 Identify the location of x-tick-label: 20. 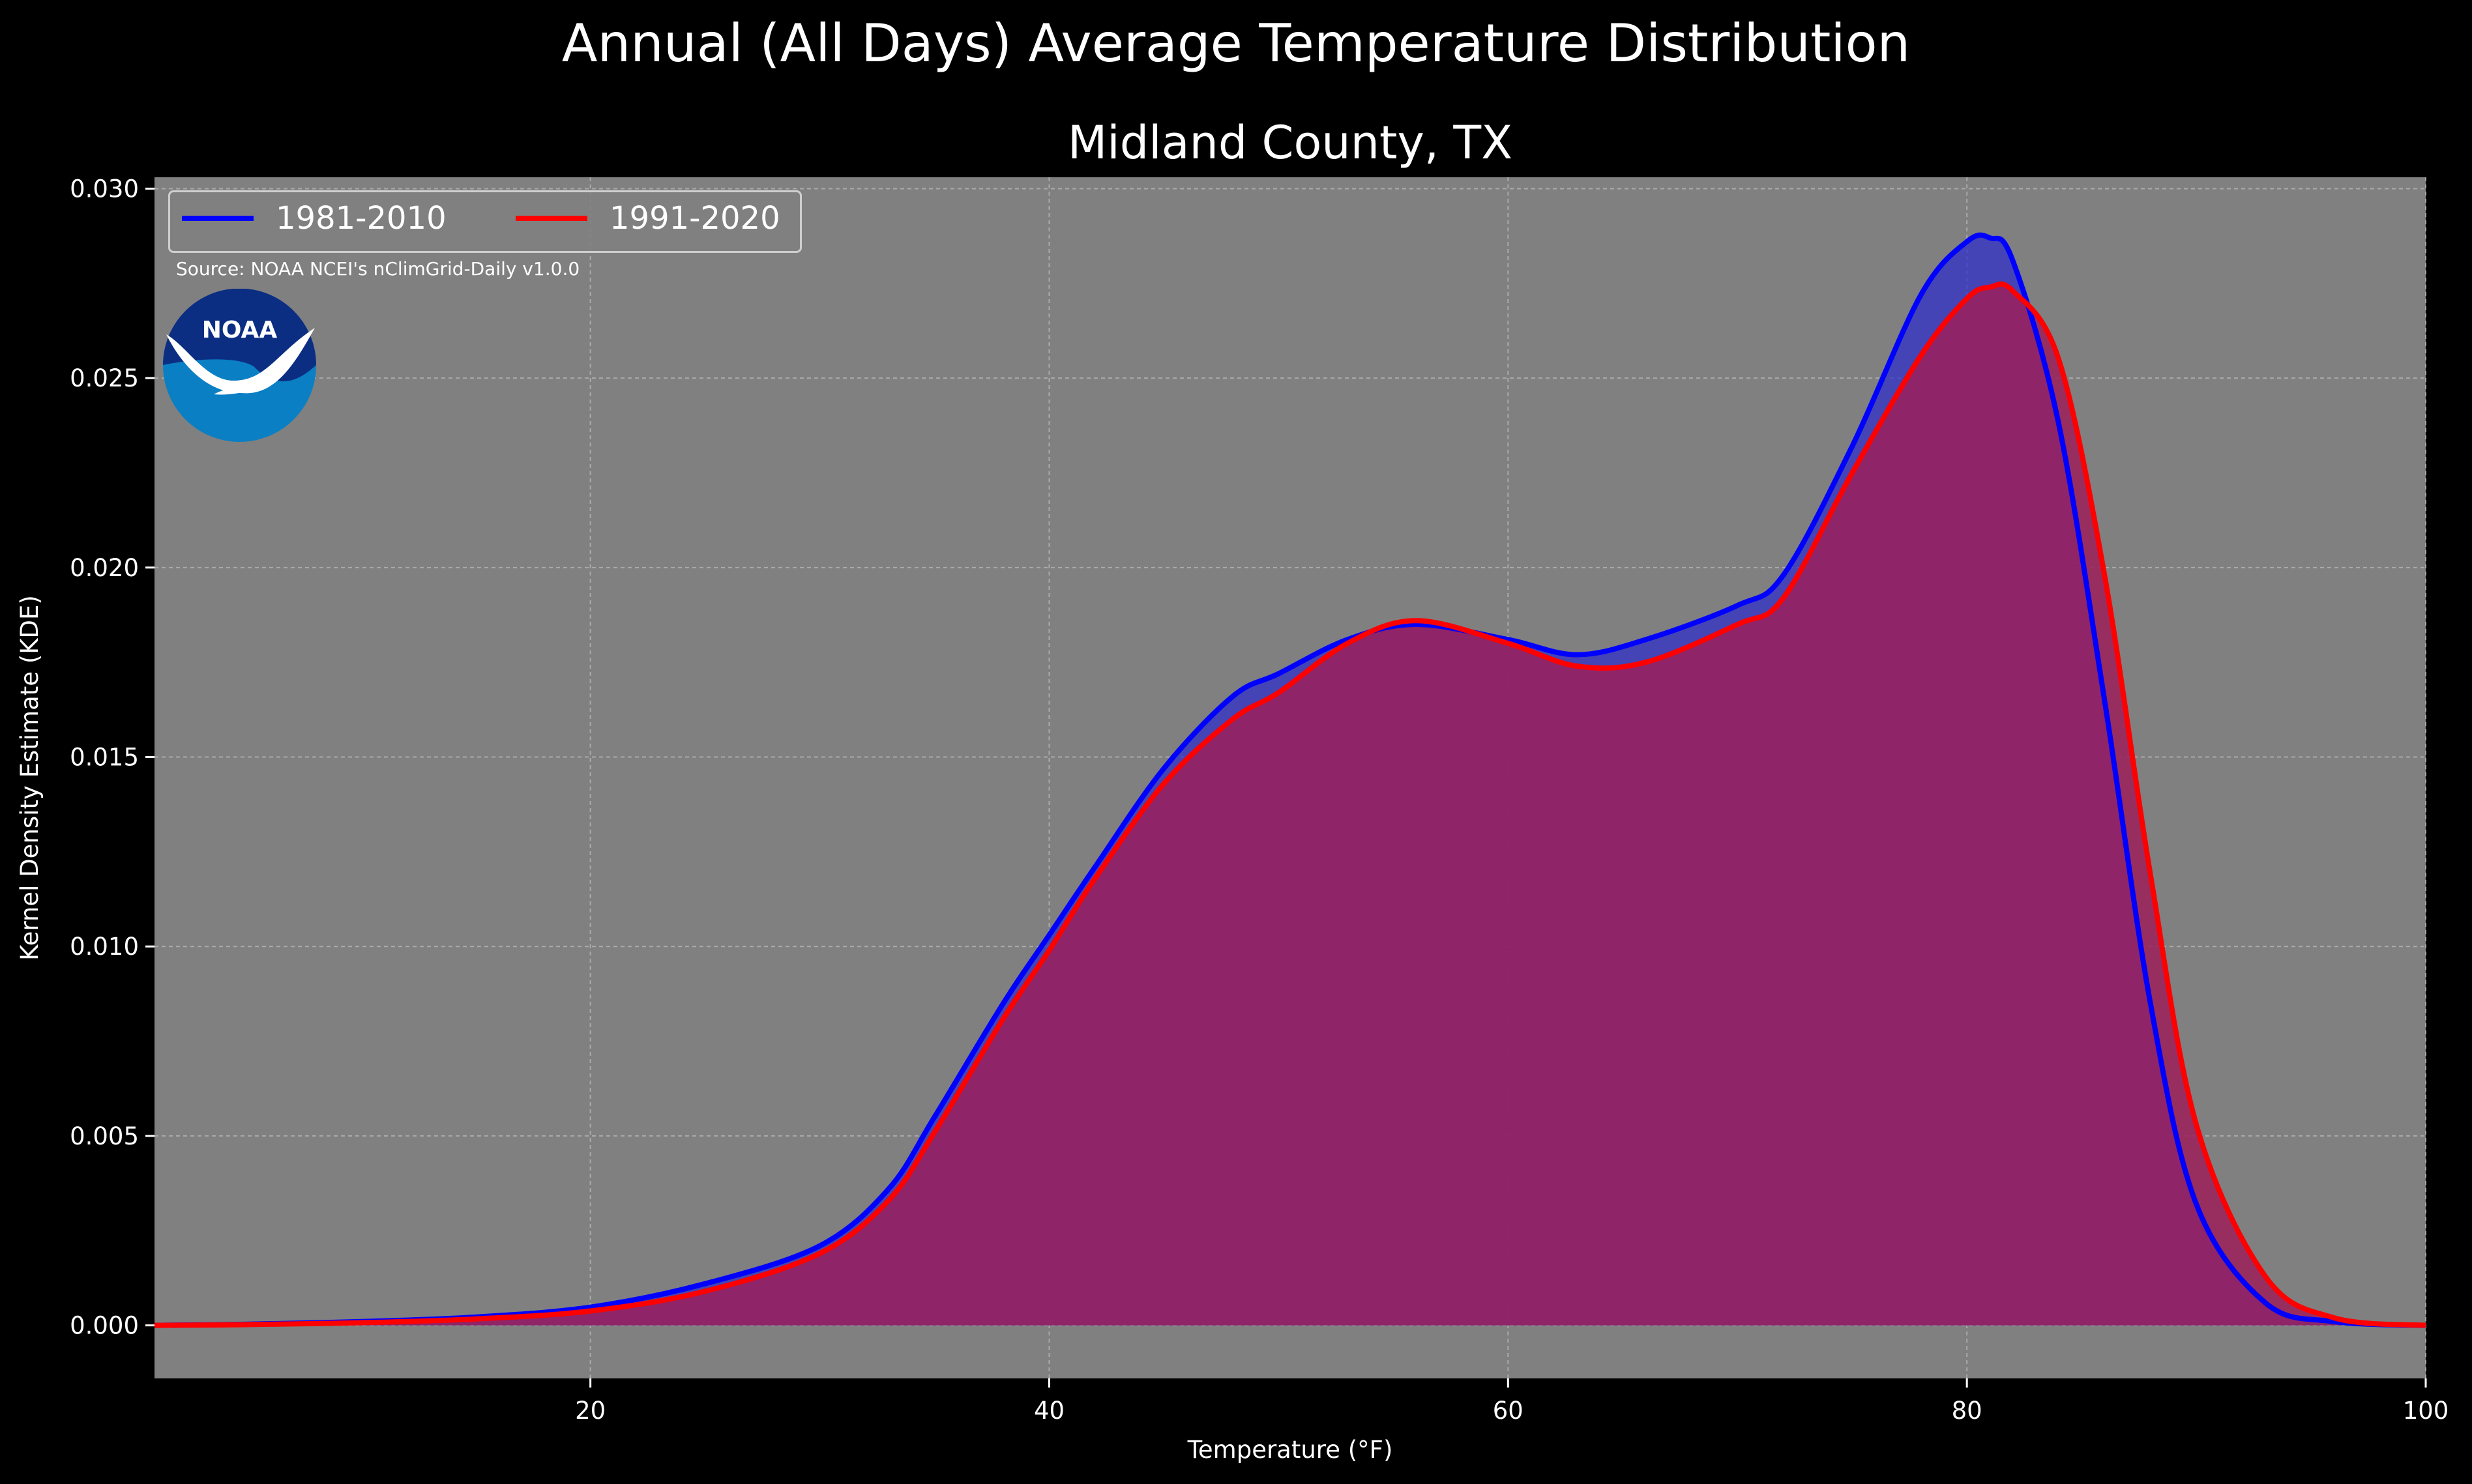
(590, 1411).